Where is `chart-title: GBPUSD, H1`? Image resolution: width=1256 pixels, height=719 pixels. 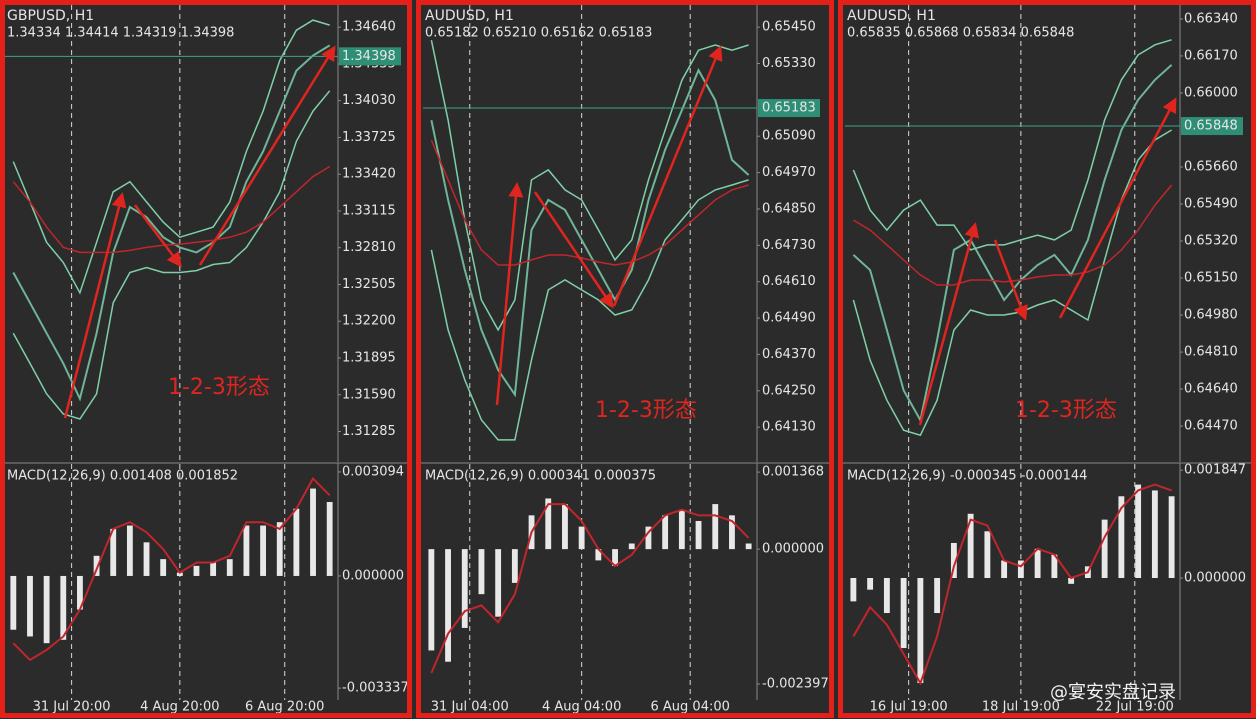
chart-title: GBPUSD, H1 is located at coordinates (50, 16).